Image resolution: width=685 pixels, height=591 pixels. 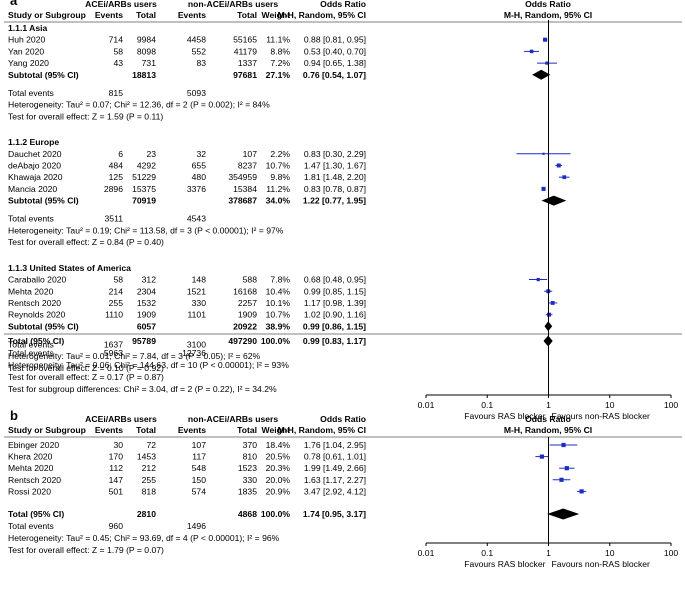 I want to click on subtotal-row-weight: 34.0%, so click(x=278, y=201).